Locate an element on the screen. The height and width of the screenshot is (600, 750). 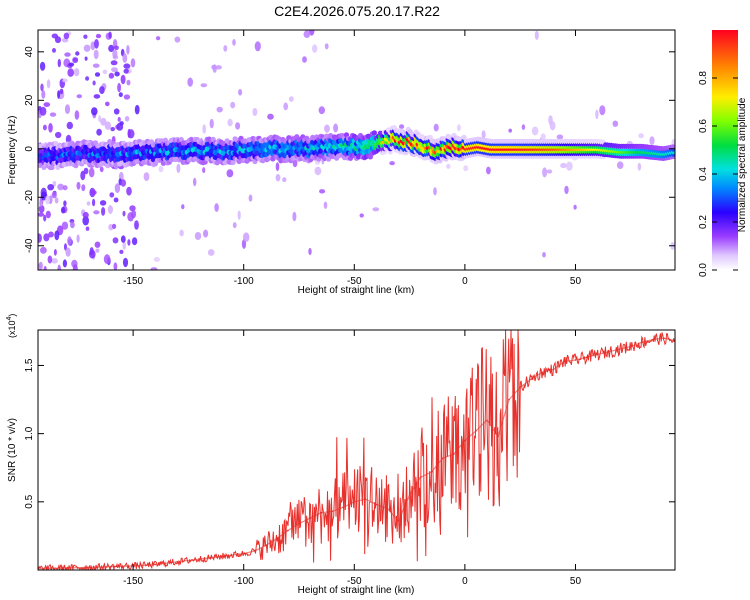
y-tick-label: 1.5 is located at coordinates (29, 365).